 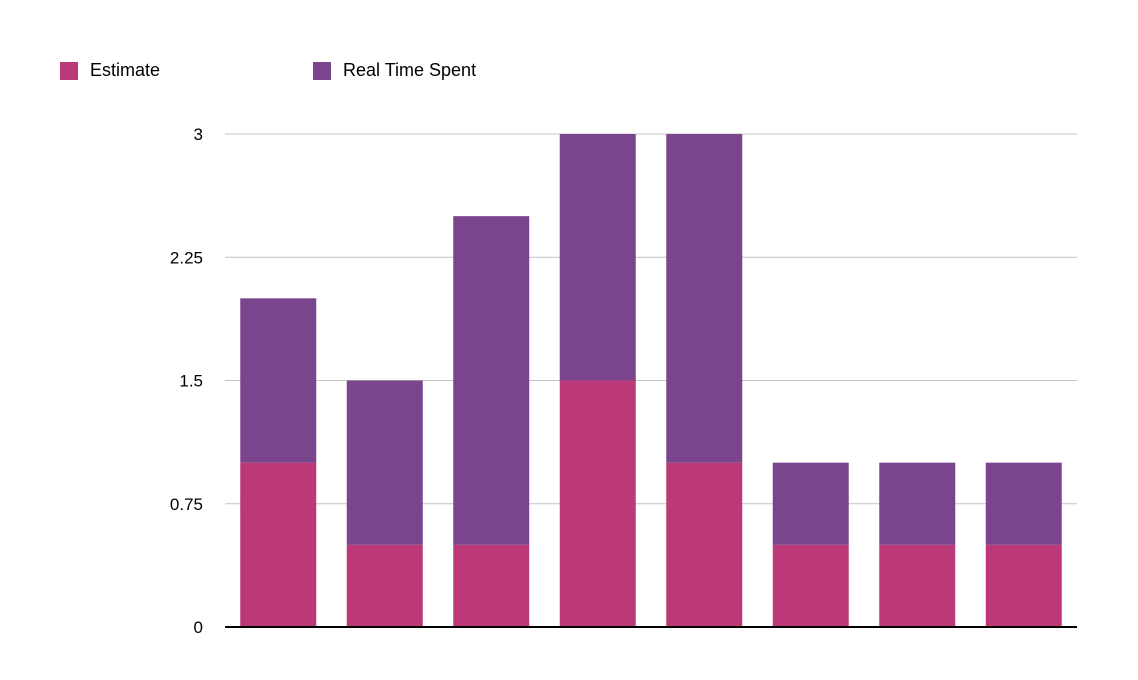 I want to click on y-tick-label: 2.25, so click(x=186, y=257).